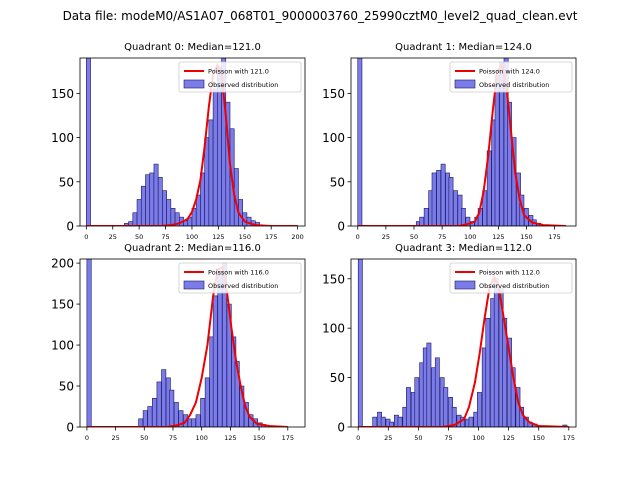 This screenshot has height=480, width=640. Describe the element at coordinates (192, 47) in the screenshot. I see `subplot-title: Quadrant 0: Median=121.0` at that location.